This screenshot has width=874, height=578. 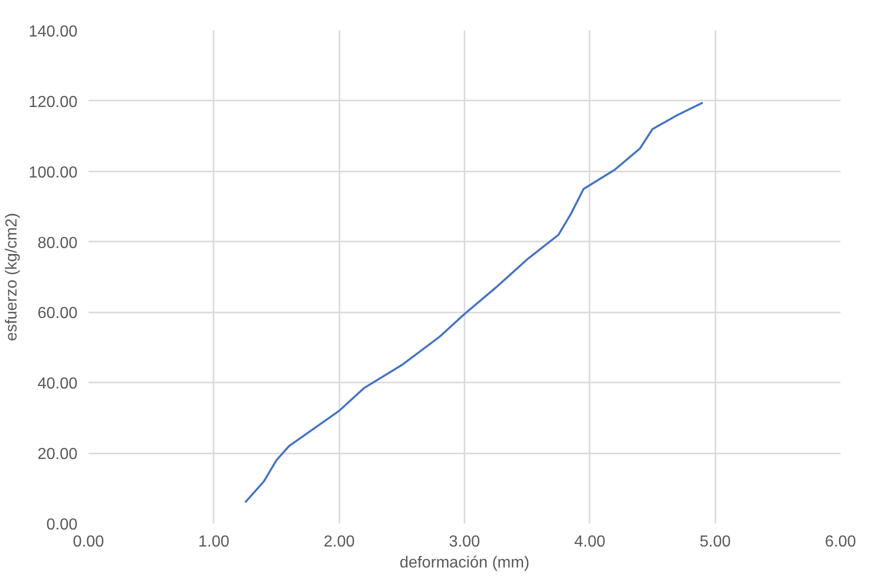 I want to click on x-tick-label: 1.00, so click(x=214, y=542).